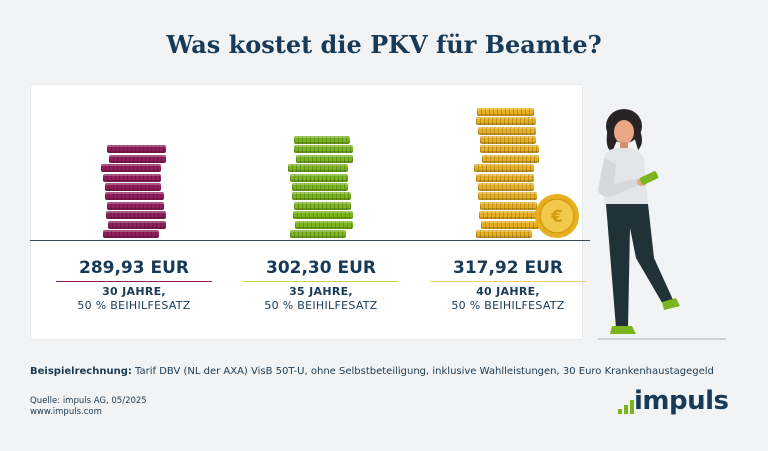  Describe the element at coordinates (134, 305) in the screenshot. I see `rate-30: 50 % BEIHILFESATZ` at that location.